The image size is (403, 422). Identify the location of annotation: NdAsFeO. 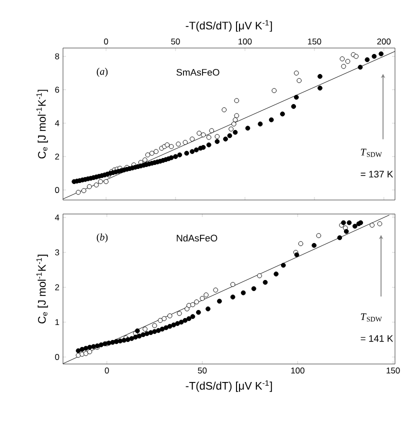
(196, 238).